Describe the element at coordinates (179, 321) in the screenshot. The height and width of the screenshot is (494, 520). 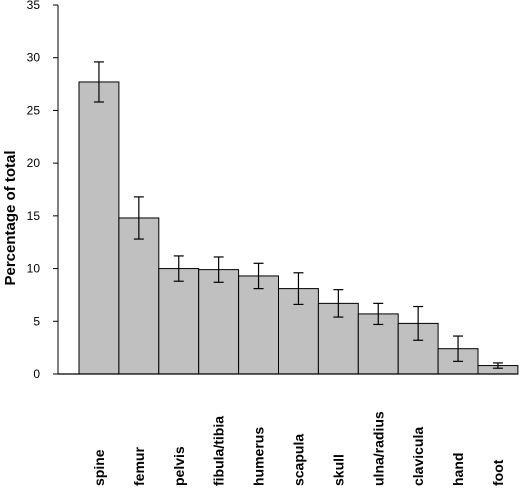
I see `bar-pelvis` at that location.